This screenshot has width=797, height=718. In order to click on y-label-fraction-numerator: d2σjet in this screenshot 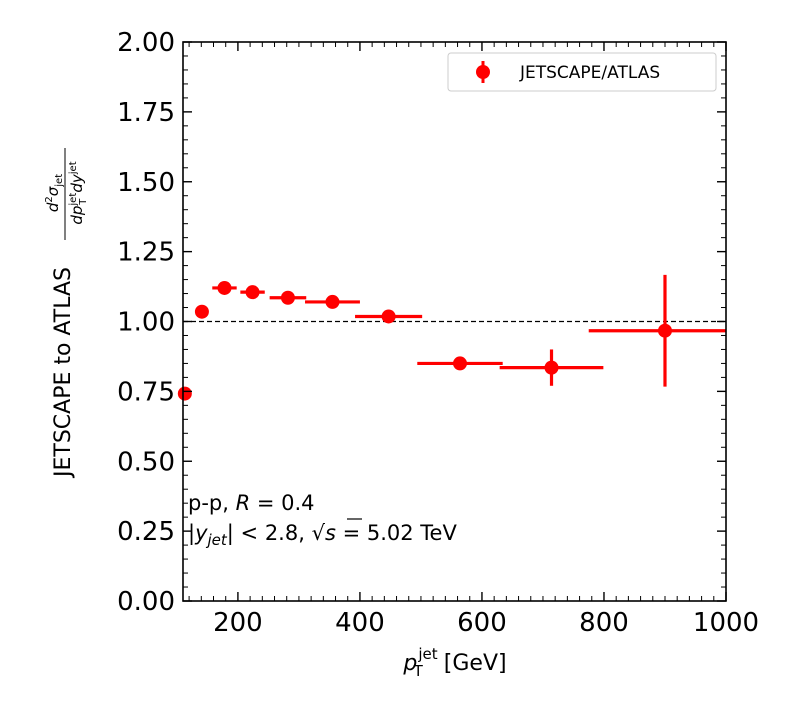, I will do `click(54, 193)`.